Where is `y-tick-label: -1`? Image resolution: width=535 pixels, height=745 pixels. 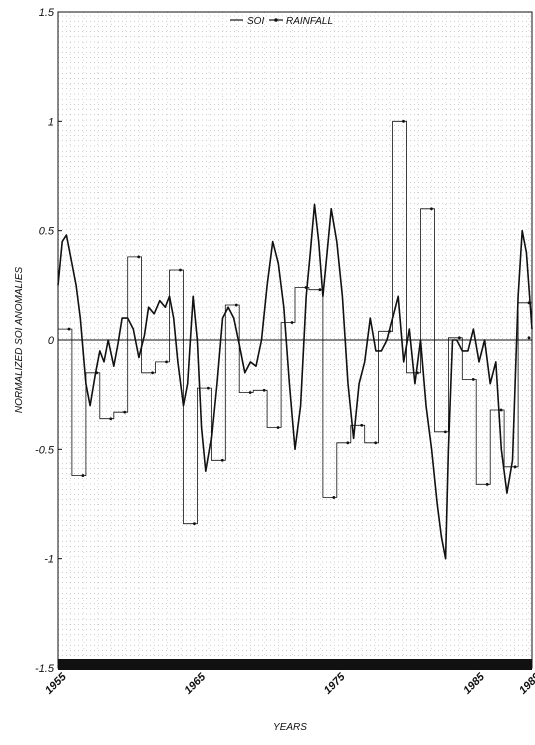
y-tick-label: -1 is located at coordinates (49, 560).